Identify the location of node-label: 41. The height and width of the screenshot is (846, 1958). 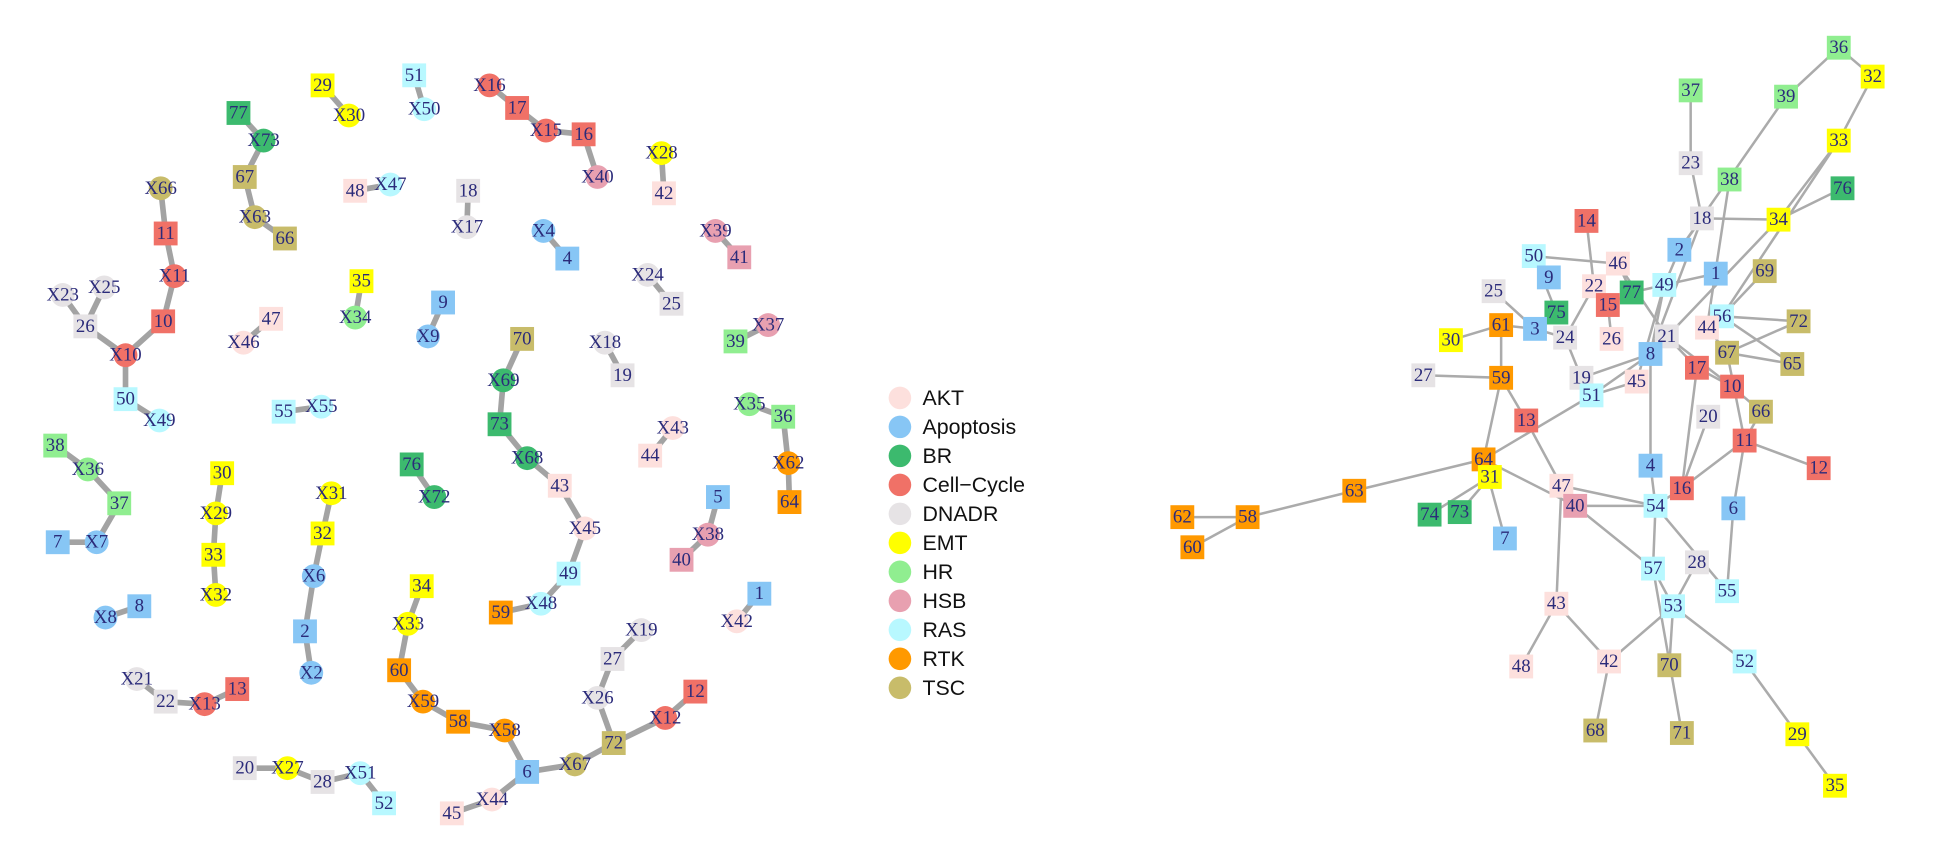
(739, 257).